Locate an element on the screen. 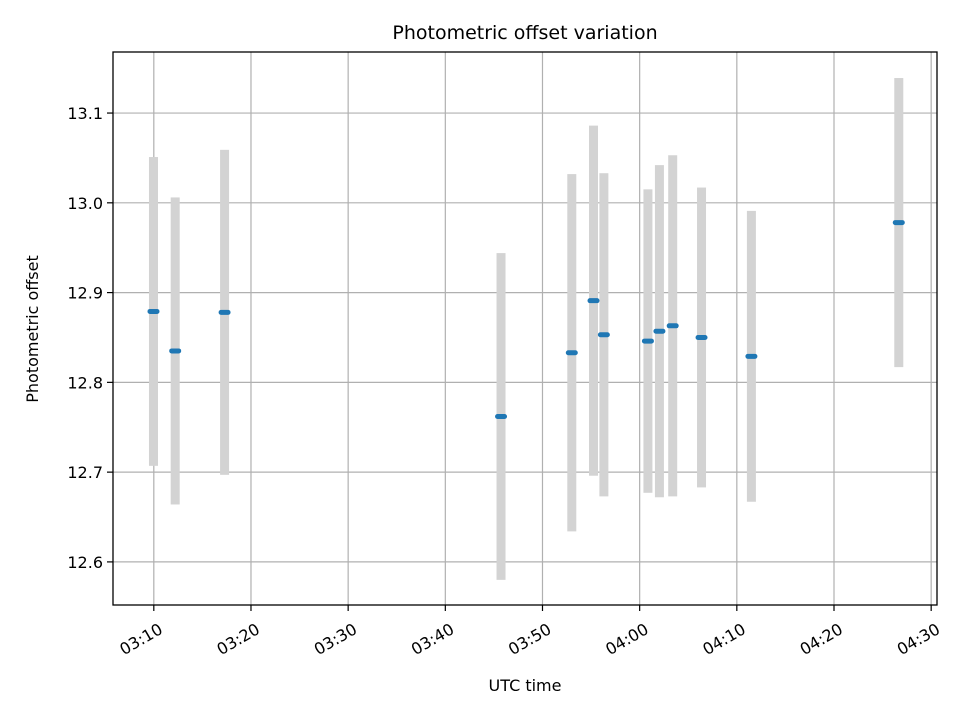  x-axis-label: UTC time is located at coordinates (525, 685).